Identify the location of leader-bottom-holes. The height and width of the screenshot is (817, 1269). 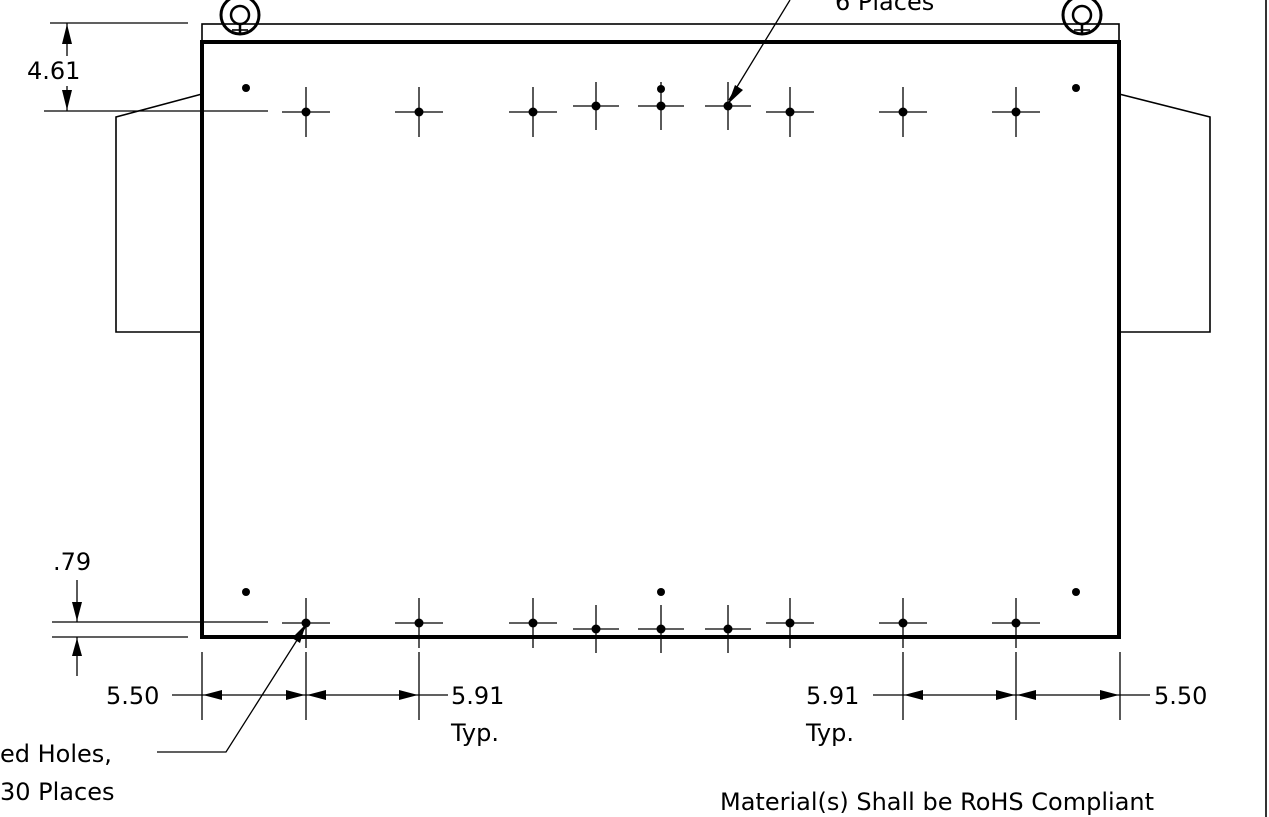
(232, 688).